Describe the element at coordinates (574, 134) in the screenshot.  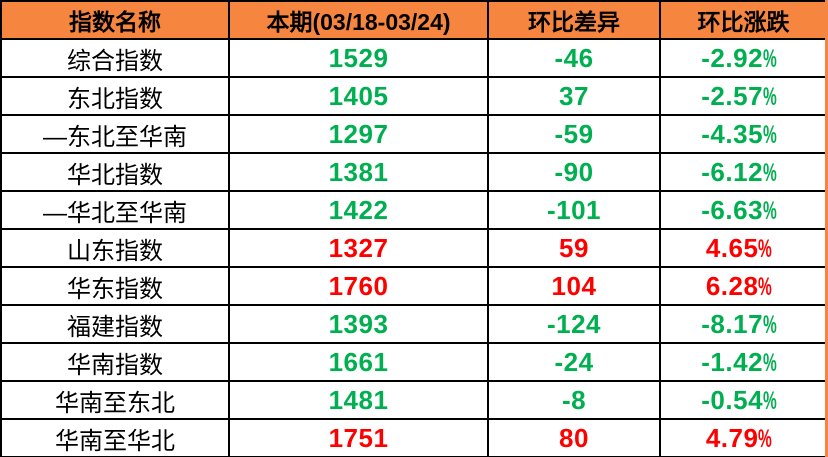
I see `diff-cell: -59` at that location.